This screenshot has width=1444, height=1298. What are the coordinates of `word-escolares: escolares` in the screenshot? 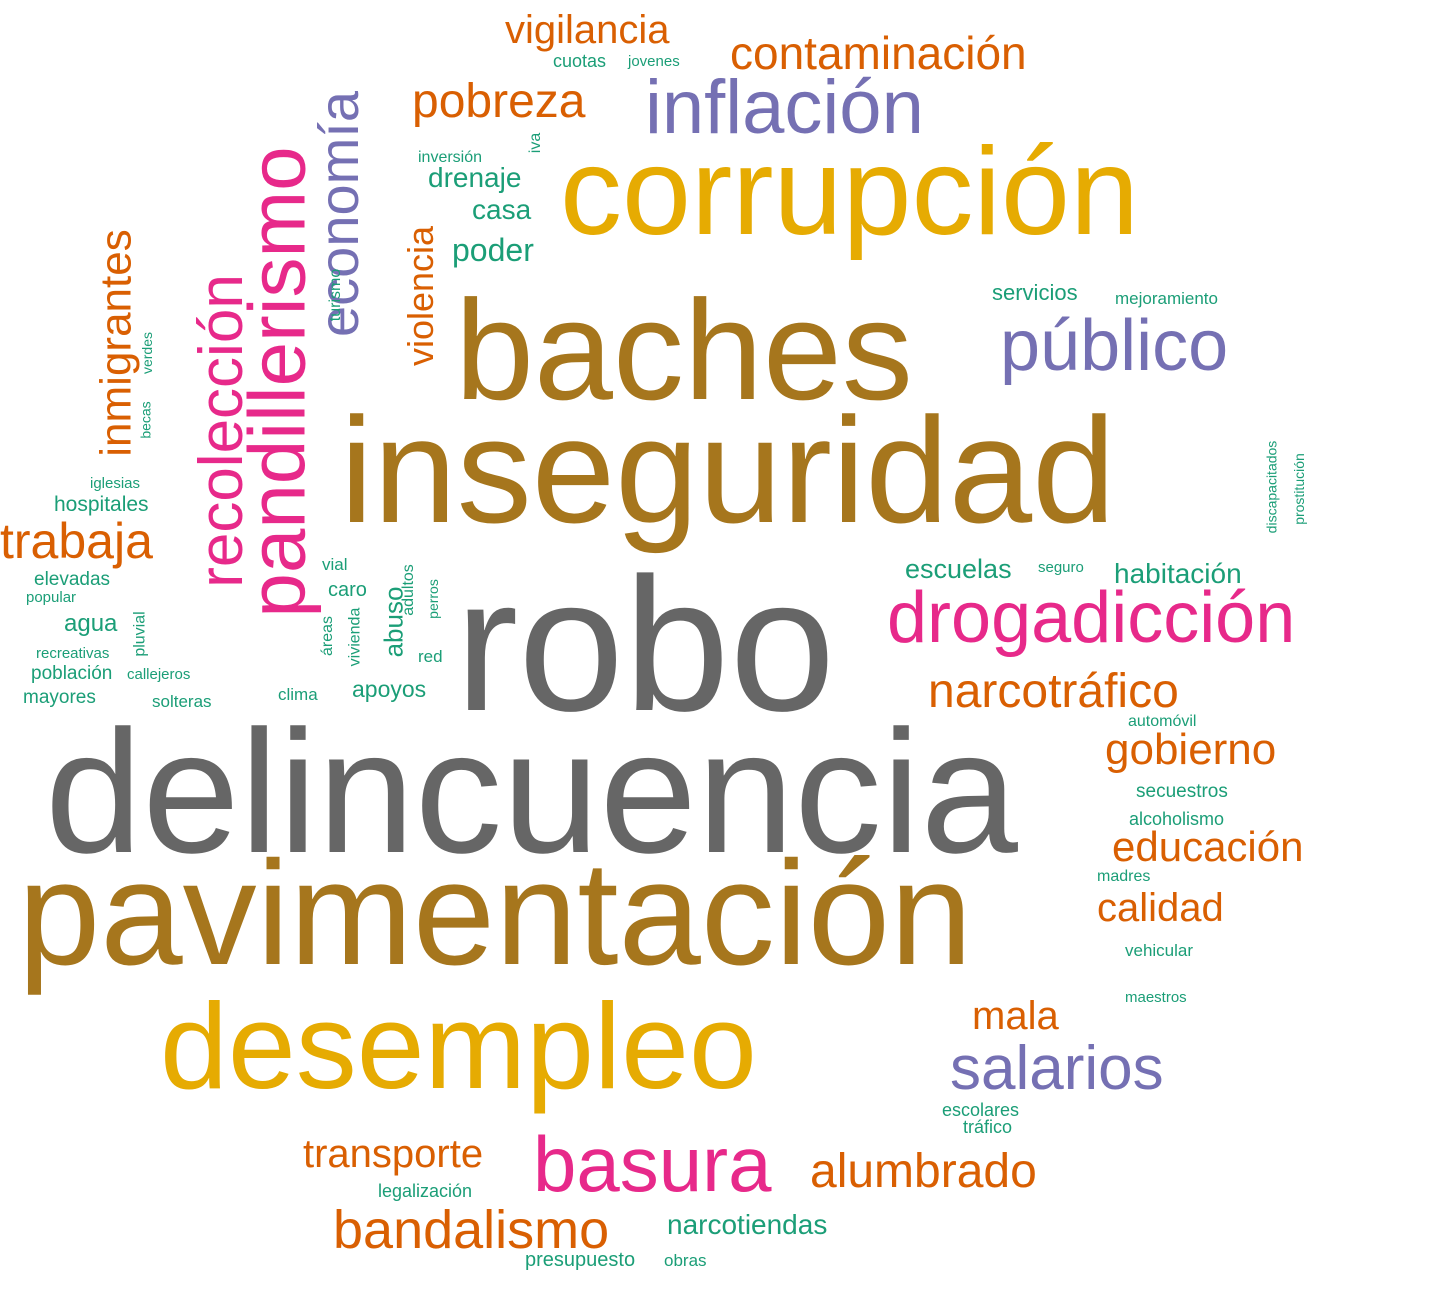 It's located at (981, 1110).